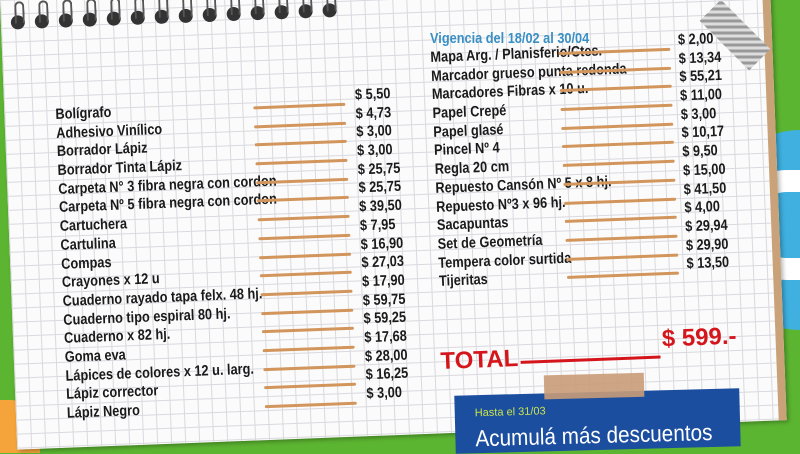  Describe the element at coordinates (373, 113) in the screenshot. I see `item-price: $ 4,73` at that location.